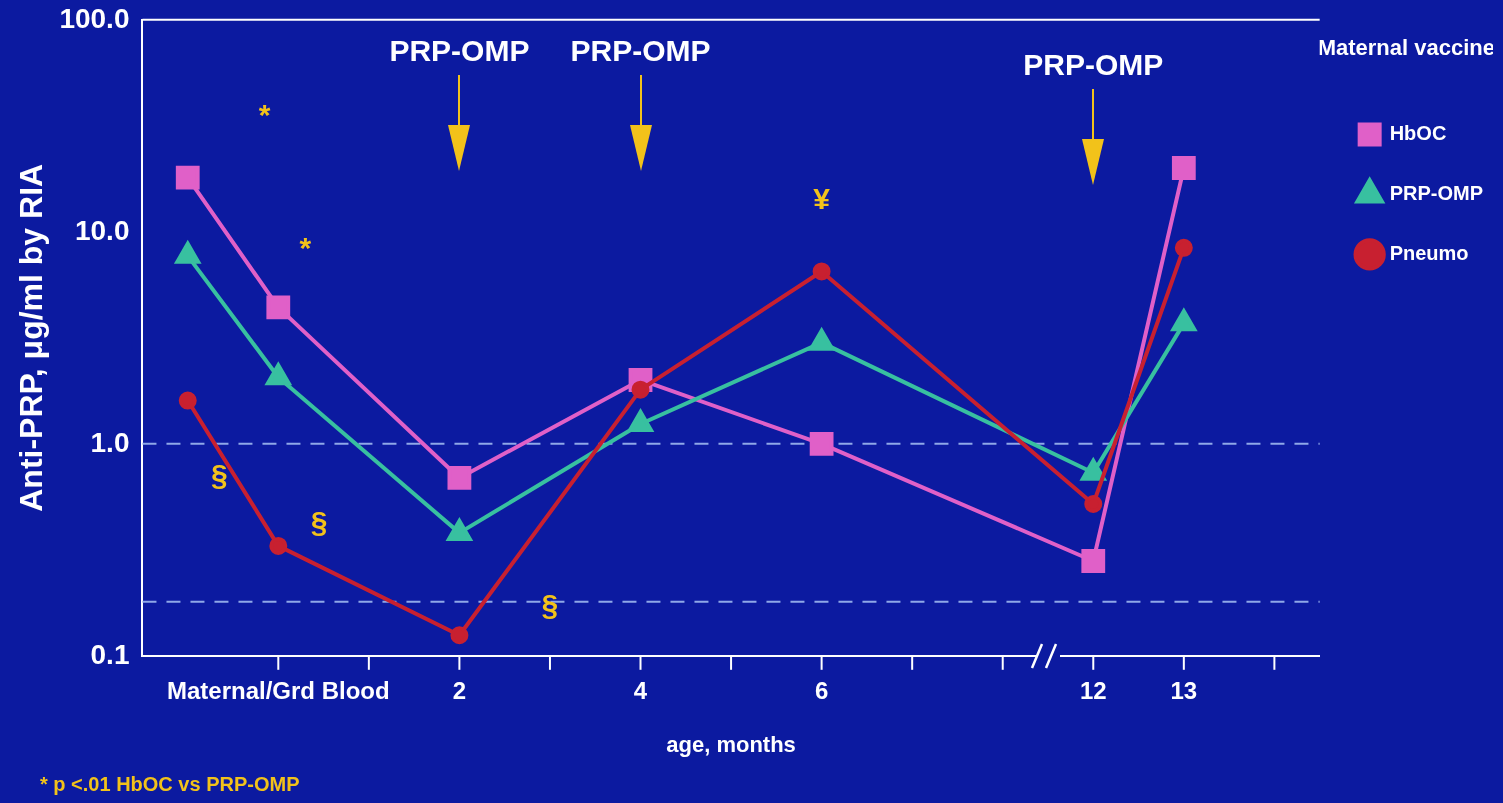  What do you see at coordinates (102, 230) in the screenshot?
I see `y-tick-label: 10.0` at bounding box center [102, 230].